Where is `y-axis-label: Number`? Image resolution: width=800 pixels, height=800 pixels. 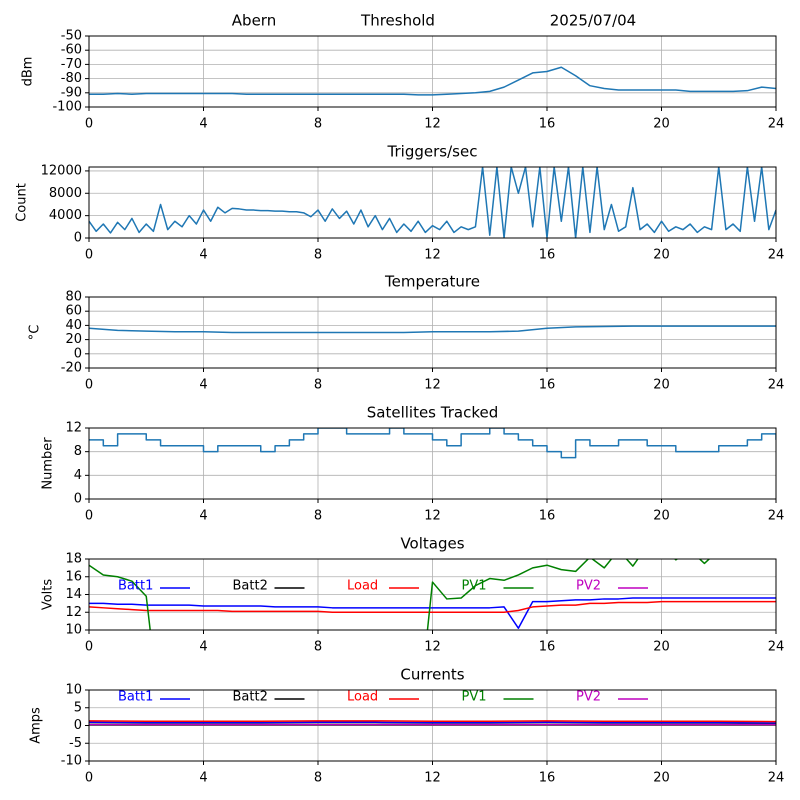
y-axis-label: Number is located at coordinates (48, 463).